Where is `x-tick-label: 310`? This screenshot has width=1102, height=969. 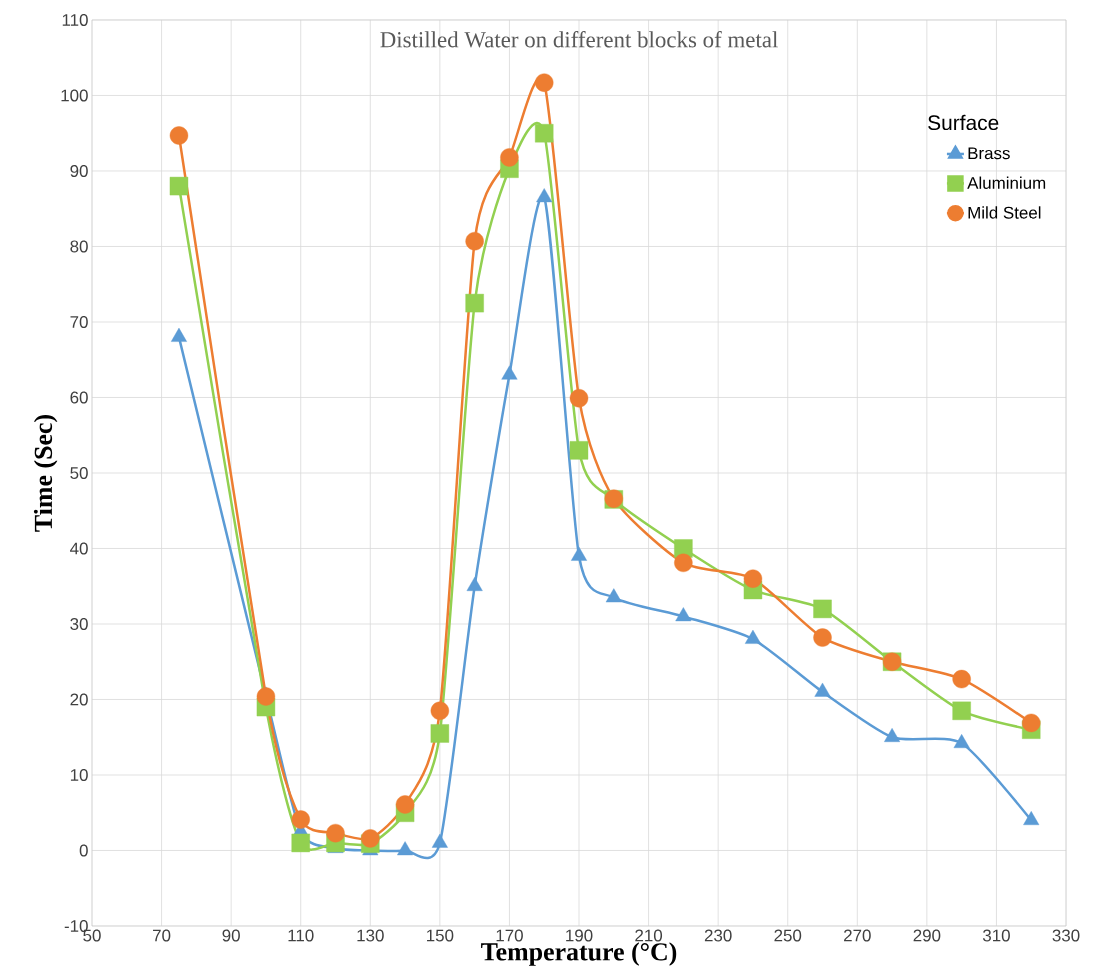
x-tick-label: 310 is located at coordinates (996, 935).